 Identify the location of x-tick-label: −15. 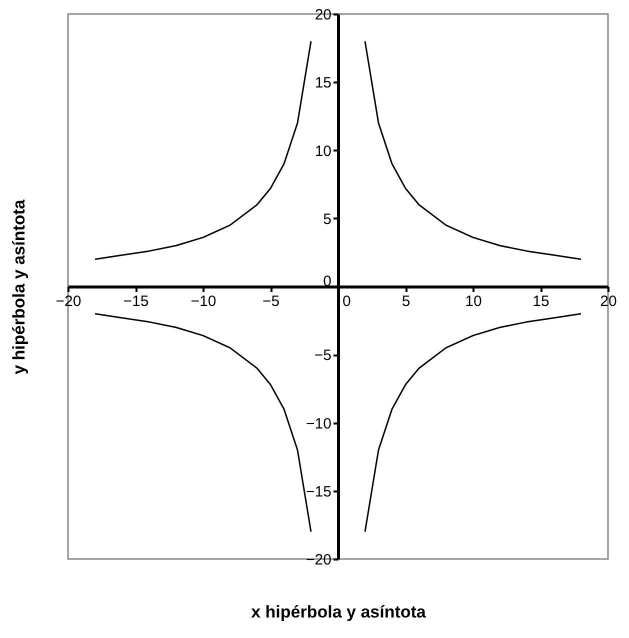
(136, 301).